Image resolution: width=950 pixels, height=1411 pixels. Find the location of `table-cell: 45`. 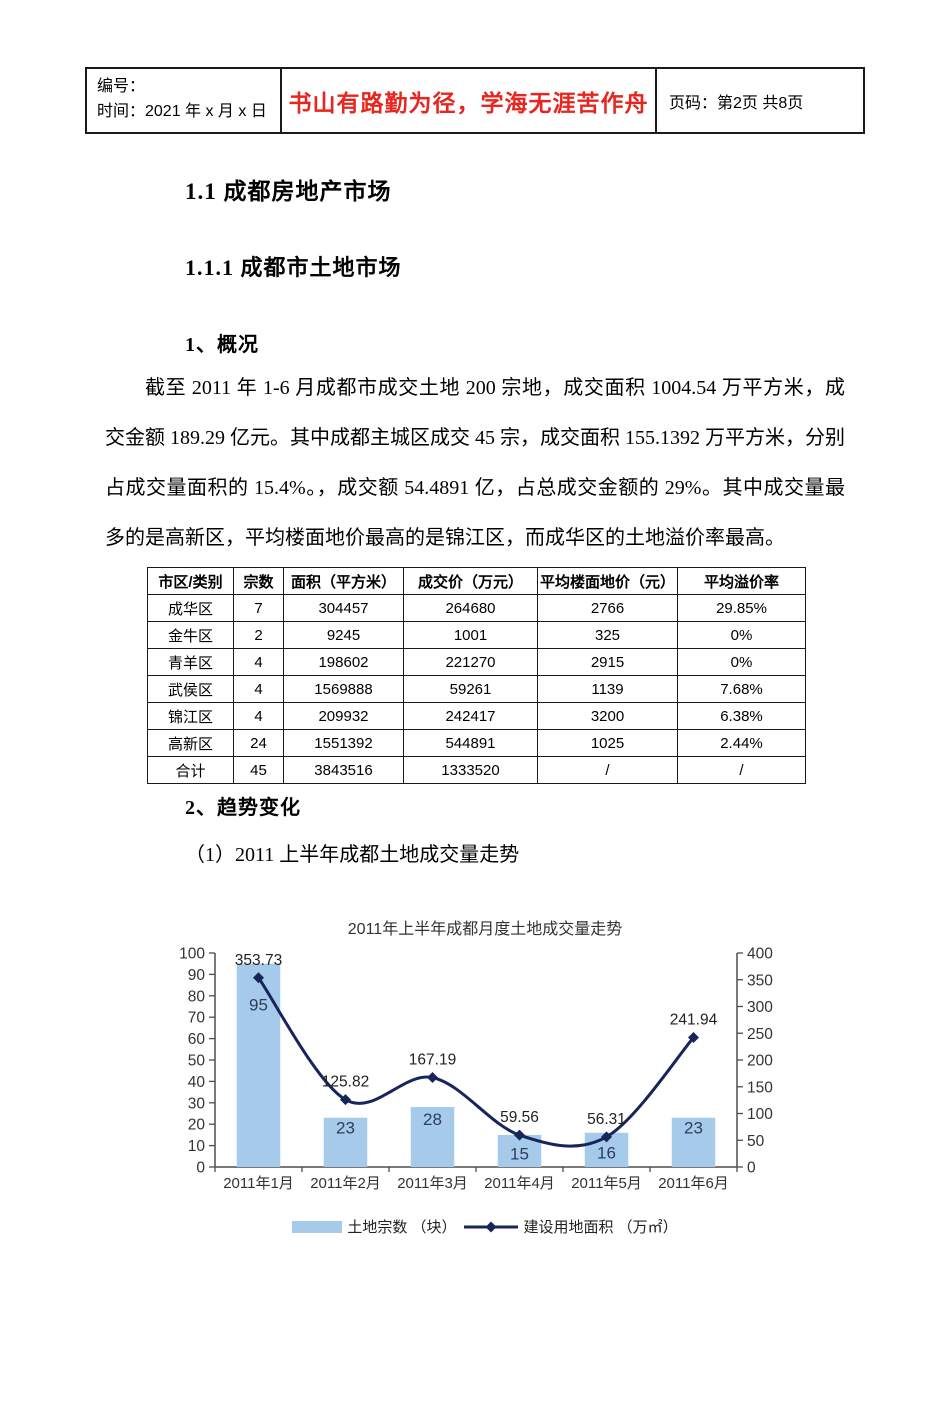

table-cell: 45 is located at coordinates (258, 770).